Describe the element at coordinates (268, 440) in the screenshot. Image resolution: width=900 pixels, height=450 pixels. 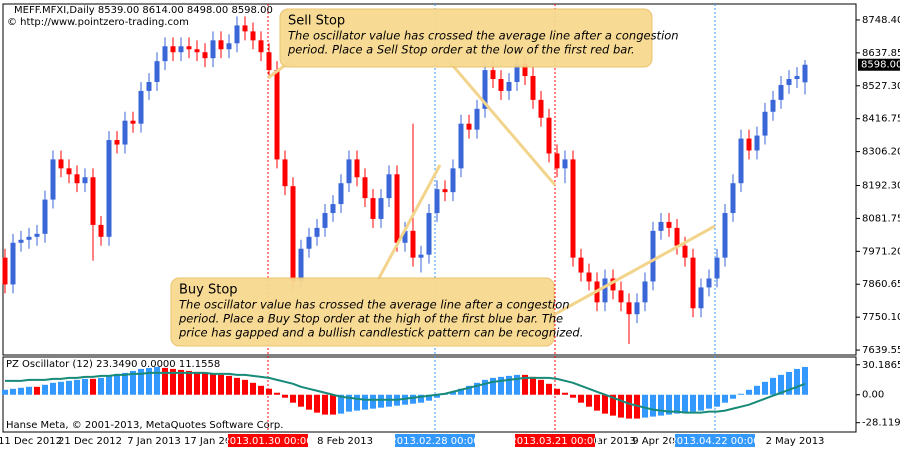
I see `marker-box` at that location.